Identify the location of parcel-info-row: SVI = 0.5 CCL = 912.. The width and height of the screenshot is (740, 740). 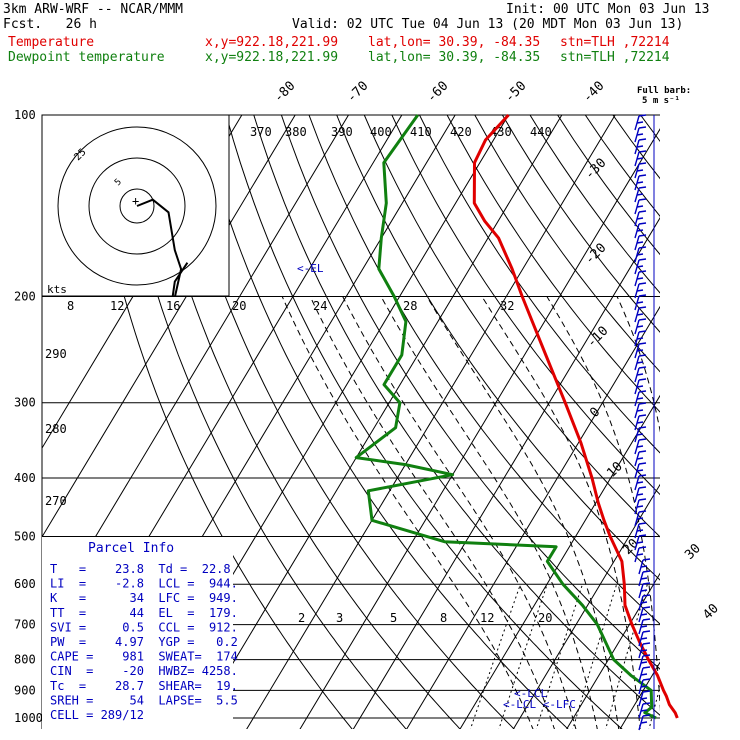
(144, 627).